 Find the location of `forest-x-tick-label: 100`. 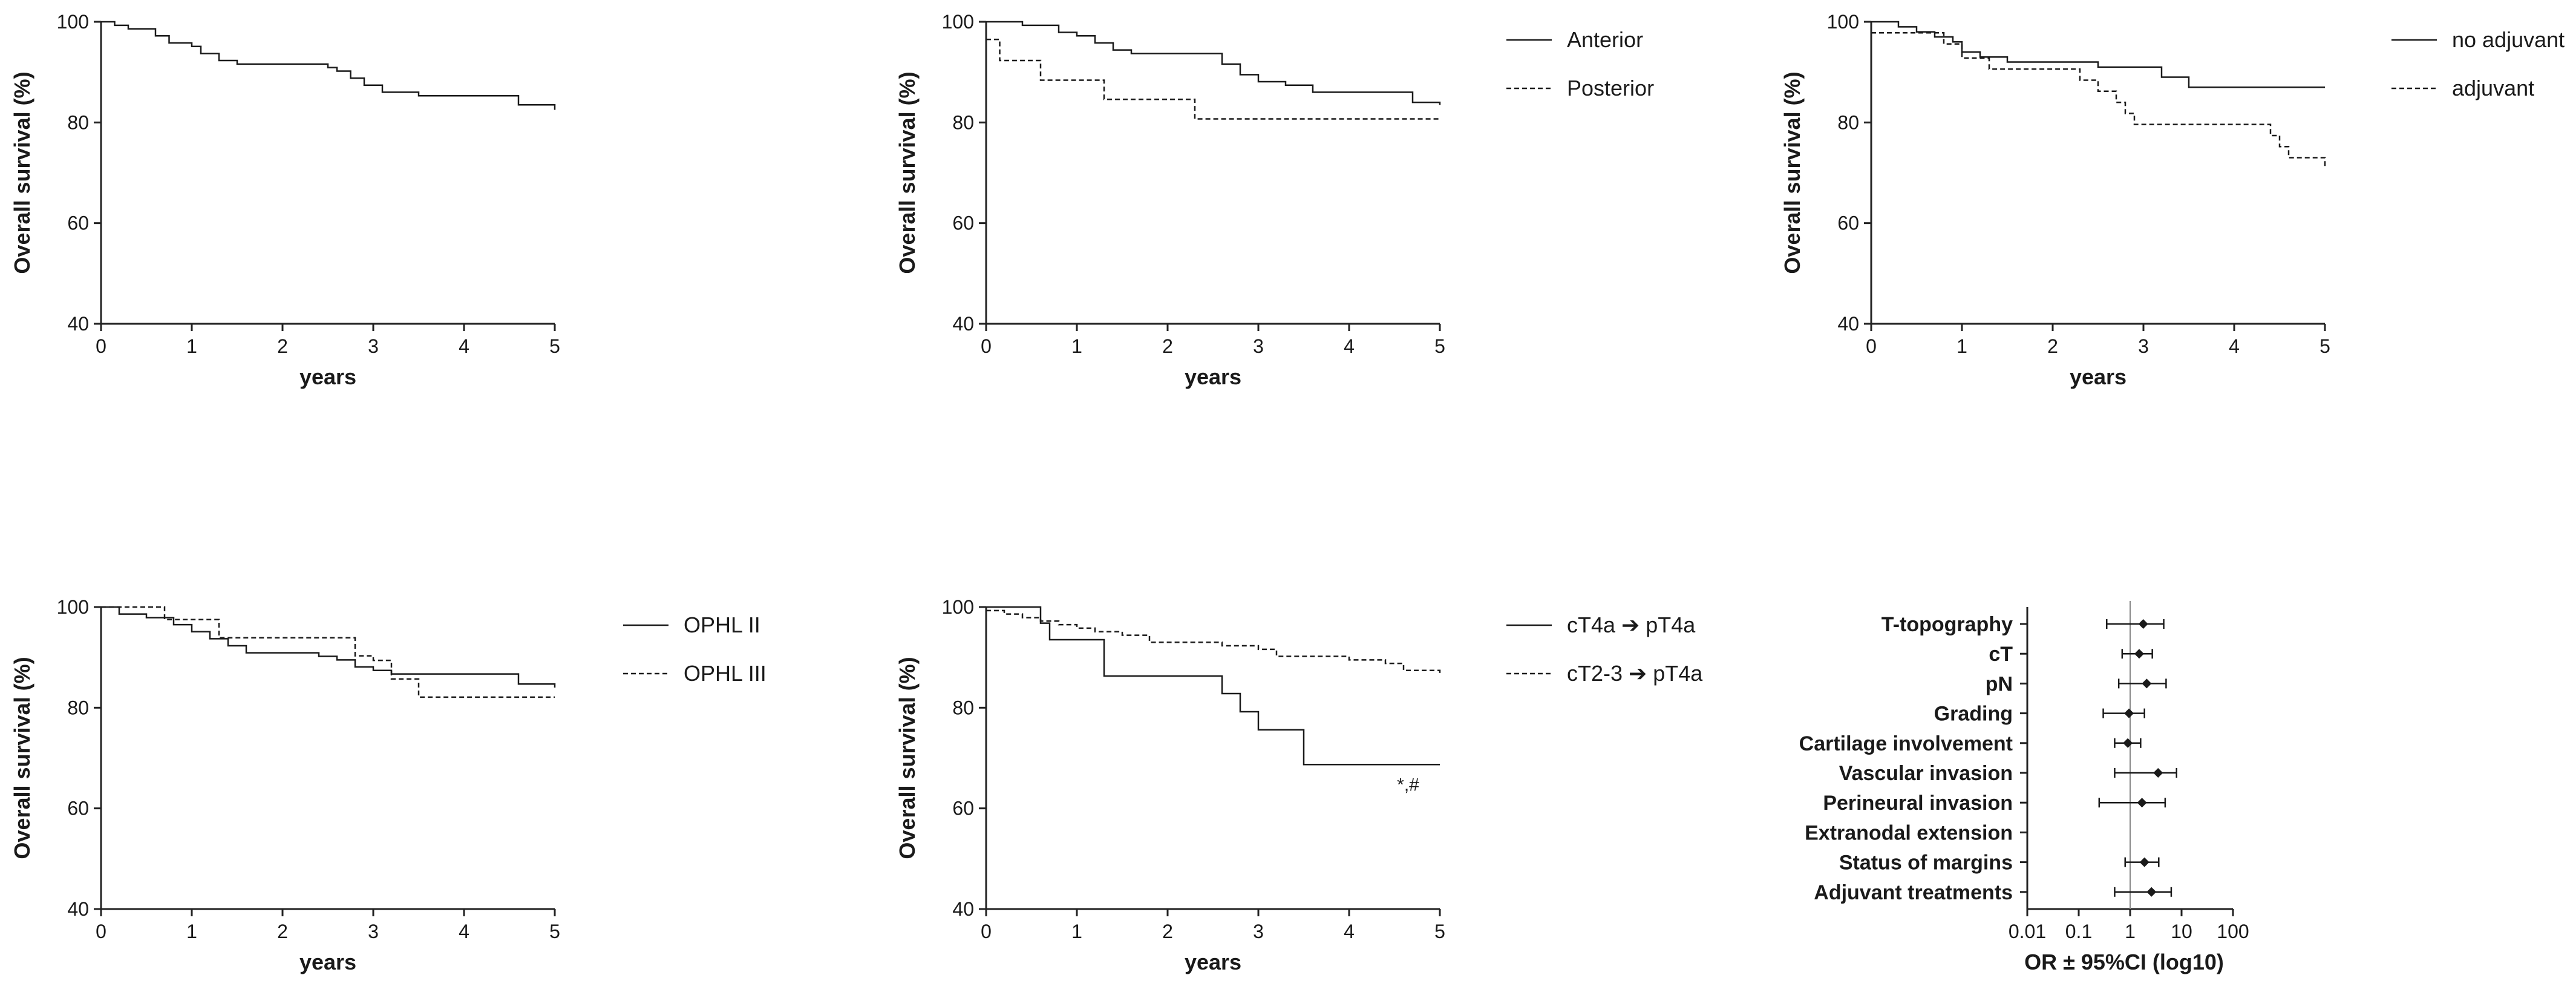

forest-x-tick-label: 100 is located at coordinates (2233, 931).